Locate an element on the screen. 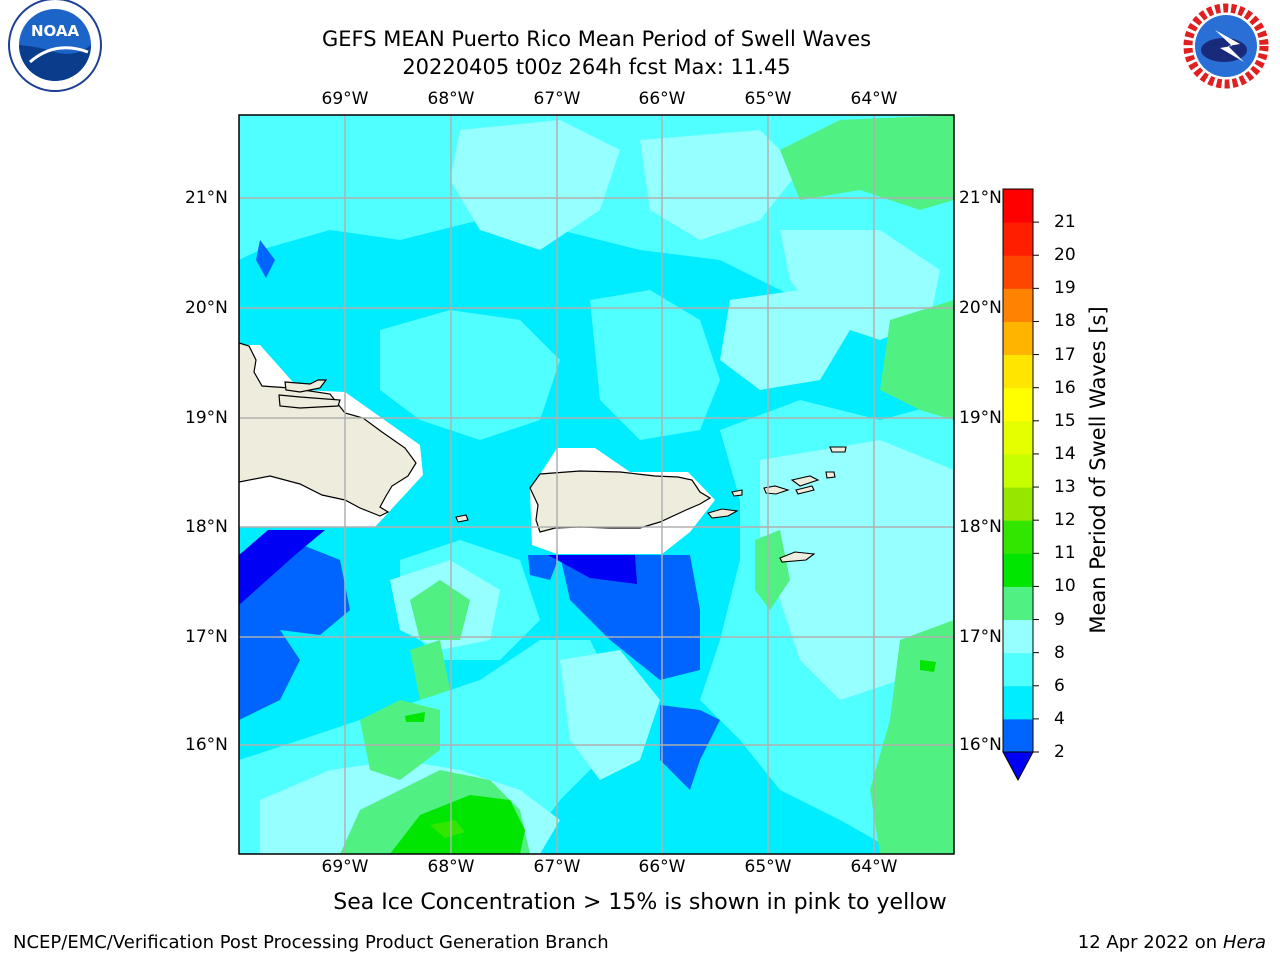  puerto-rico-land is located at coordinates (620, 501).